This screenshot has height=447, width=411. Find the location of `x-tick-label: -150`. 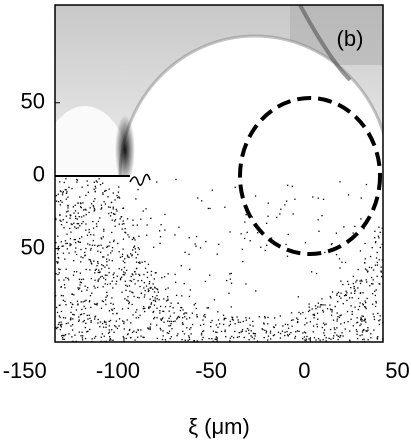

x-tick-label: -150 is located at coordinates (25, 370).